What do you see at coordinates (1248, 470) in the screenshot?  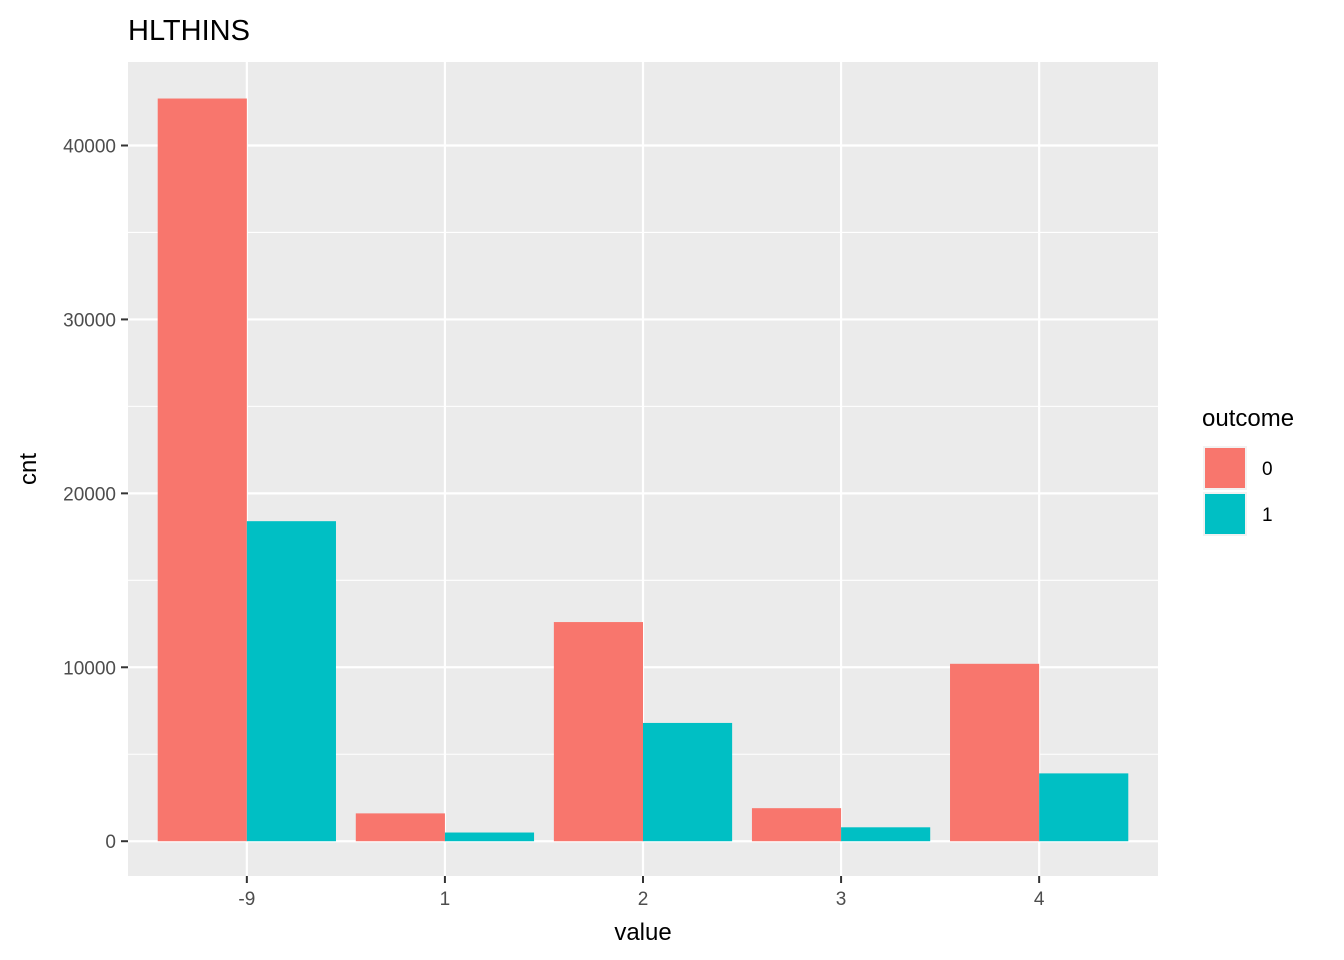 I see `legend: outcome 0 1` at bounding box center [1248, 470].